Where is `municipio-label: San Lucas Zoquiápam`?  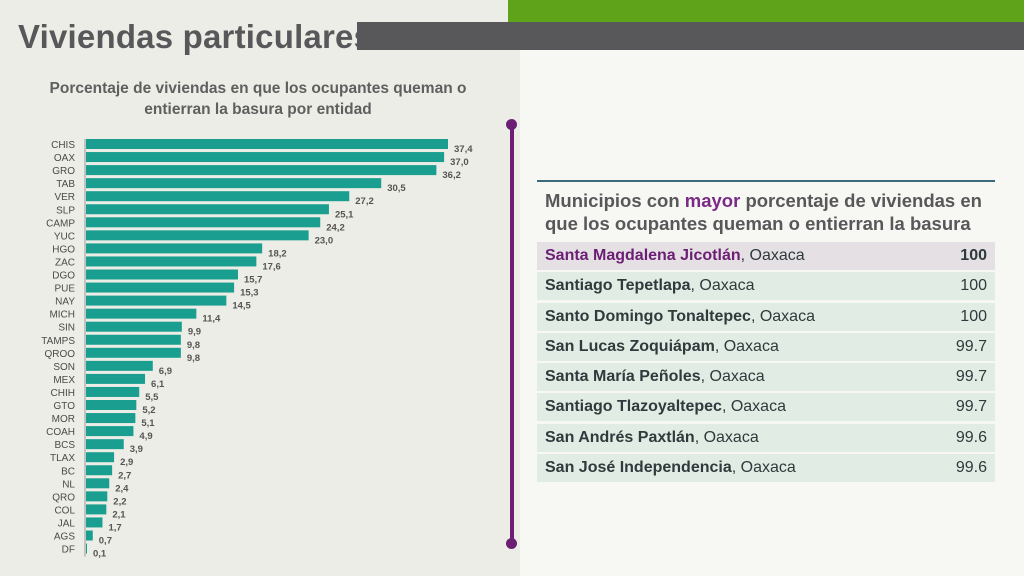
municipio-label: San Lucas Zoquiápam is located at coordinates (630, 346).